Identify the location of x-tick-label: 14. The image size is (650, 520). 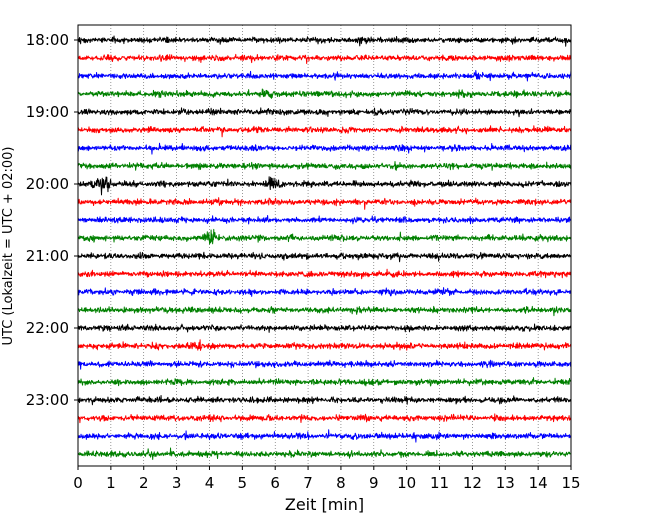
(538, 483).